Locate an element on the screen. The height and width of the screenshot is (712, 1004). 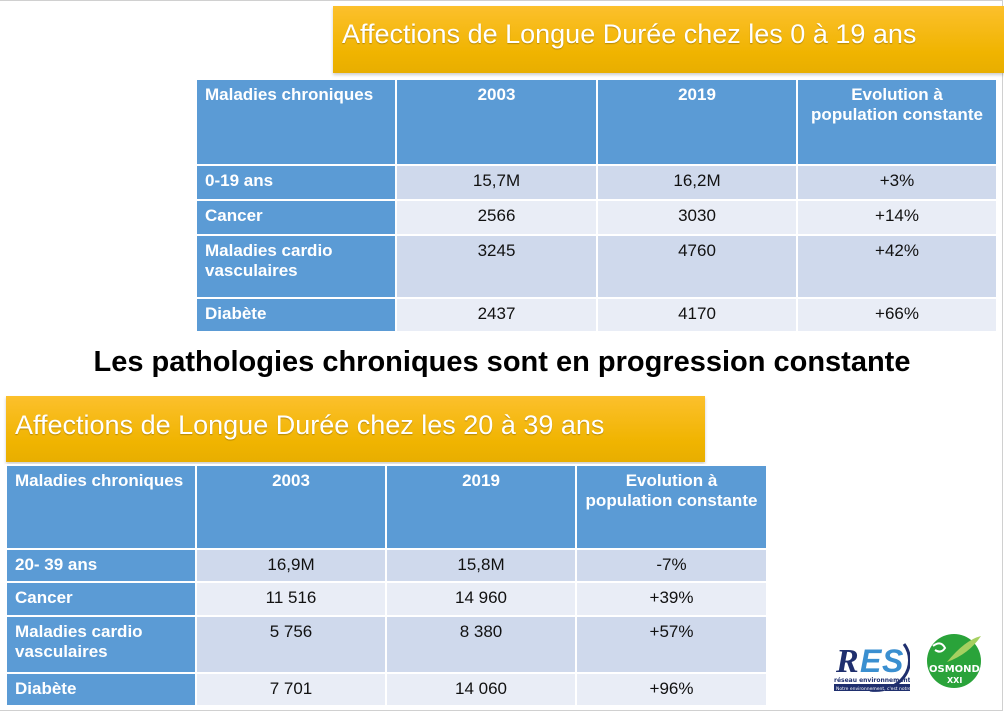
table-row: Cancer 11 516 14 960 +39% is located at coordinates (386, 599).